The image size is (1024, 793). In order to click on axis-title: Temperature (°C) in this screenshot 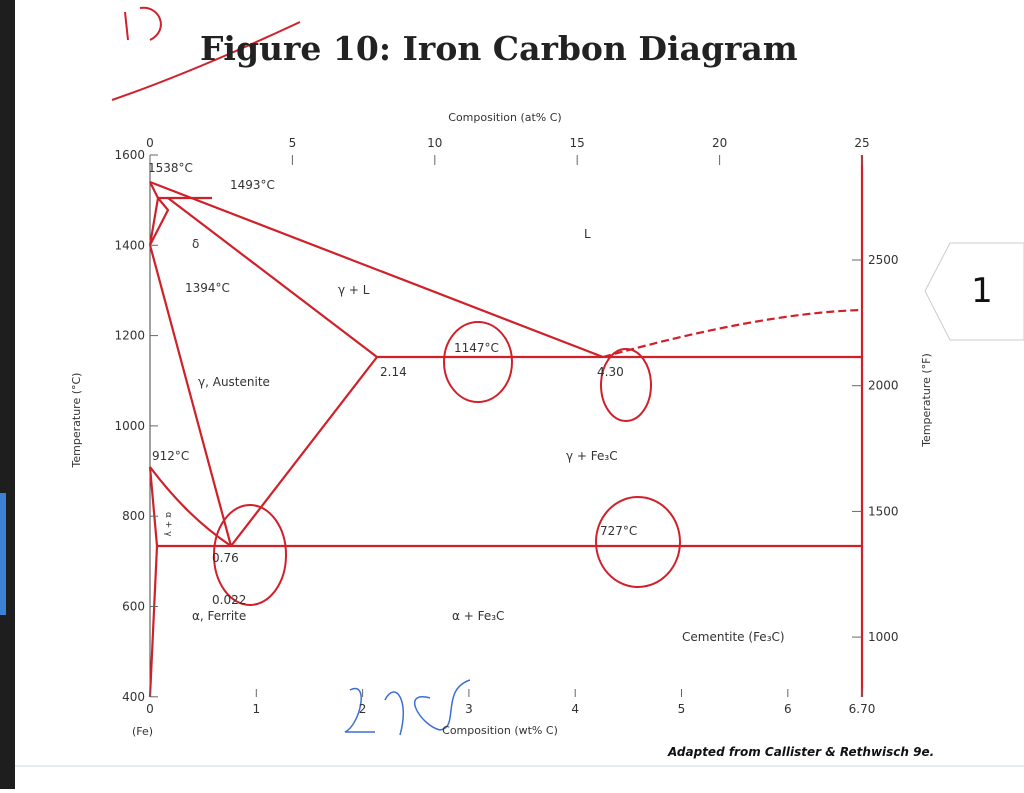, I will do `click(76, 421)`.